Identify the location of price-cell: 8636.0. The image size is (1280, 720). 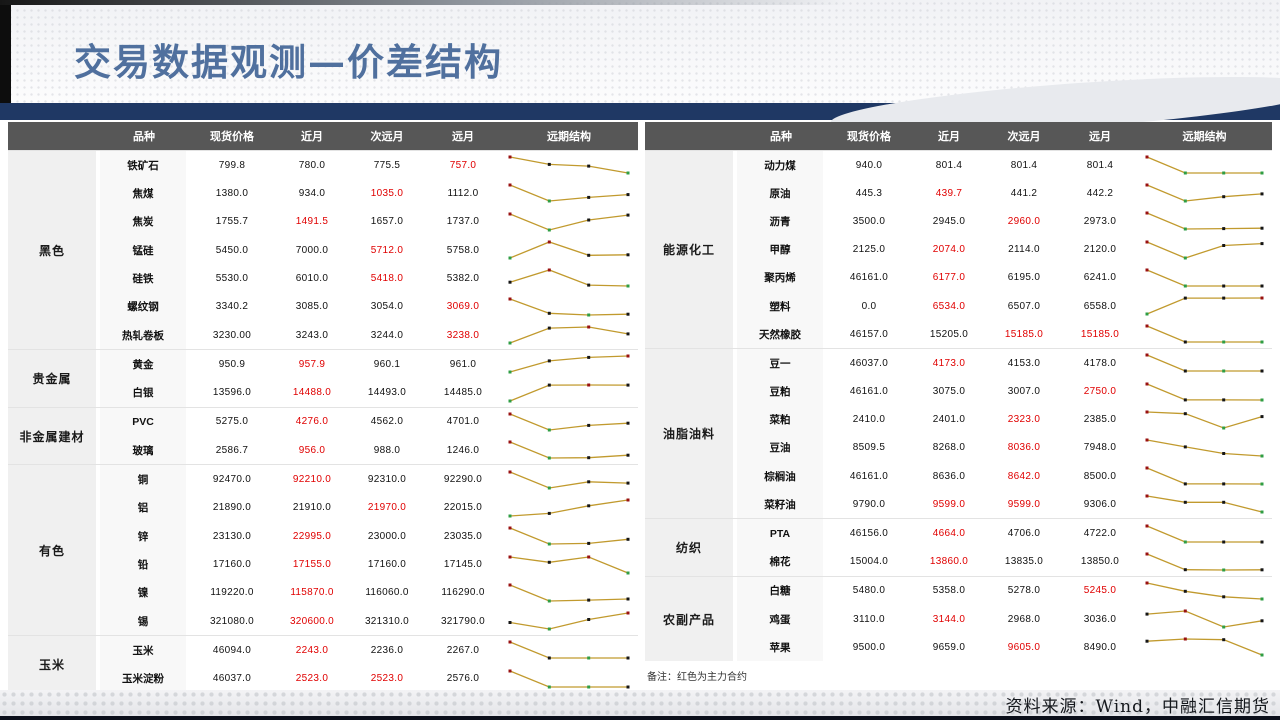
(949, 476).